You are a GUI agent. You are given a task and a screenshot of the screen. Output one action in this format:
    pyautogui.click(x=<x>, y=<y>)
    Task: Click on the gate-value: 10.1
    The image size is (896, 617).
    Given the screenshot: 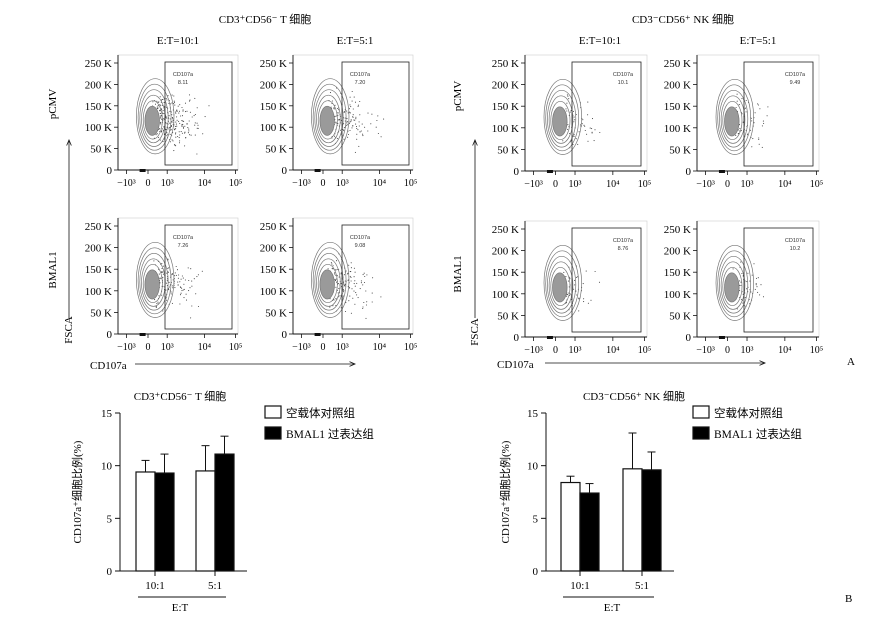 What is the action you would take?
    pyautogui.click(x=623, y=83)
    